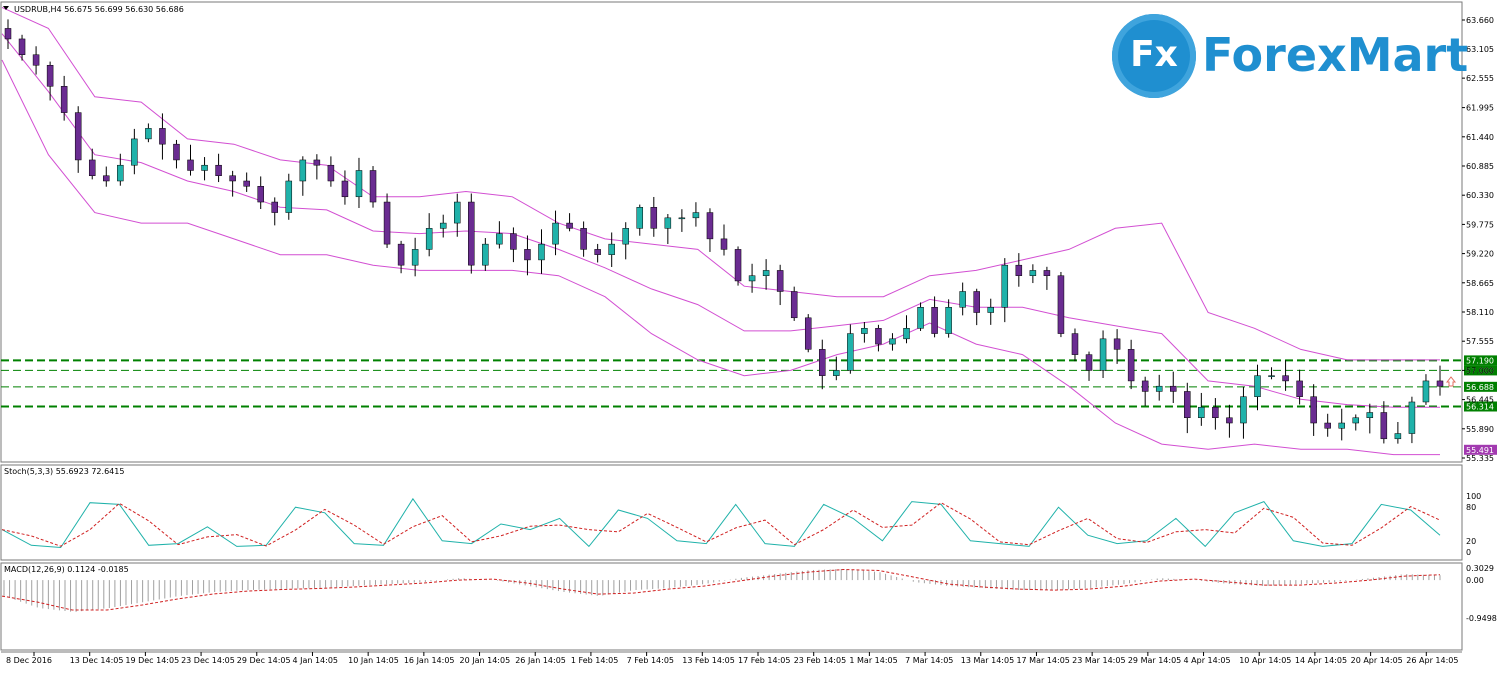 This screenshot has width=1500, height=673. What do you see at coordinates (1481, 618) in the screenshot?
I see `macd-tick-label: -0.9498` at bounding box center [1481, 618].